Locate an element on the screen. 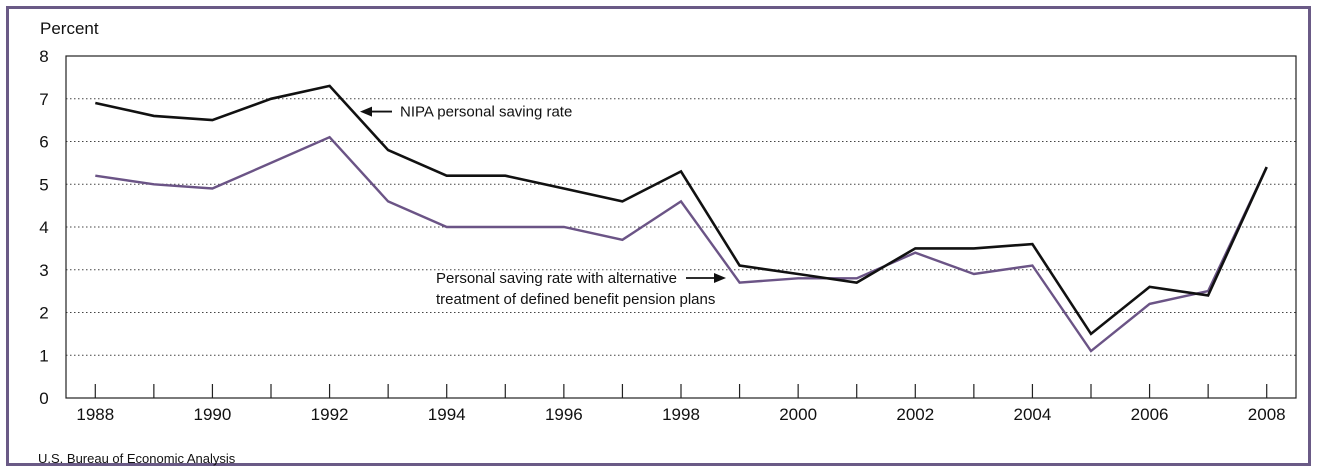 The image size is (1319, 474). y-tick-label-4: 4 is located at coordinates (43, 227).